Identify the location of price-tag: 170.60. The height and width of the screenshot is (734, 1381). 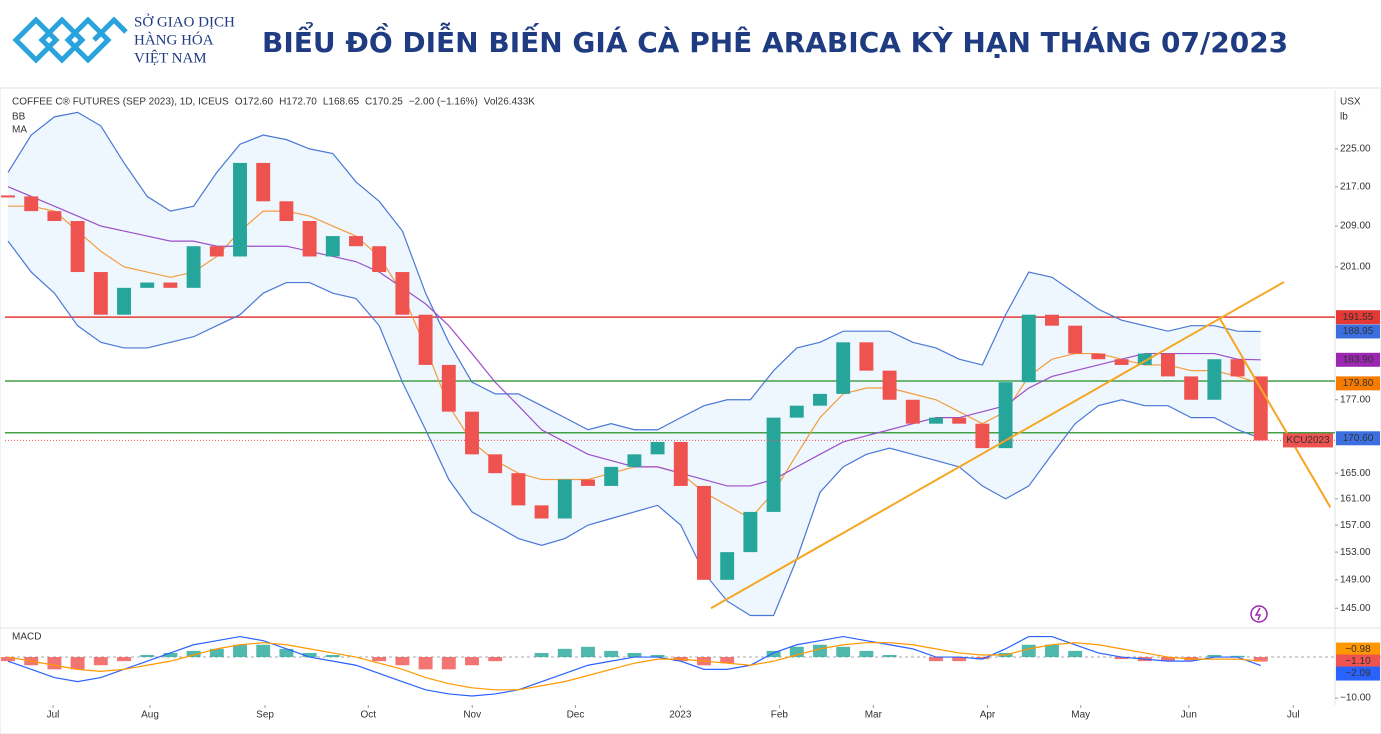
(1358, 438).